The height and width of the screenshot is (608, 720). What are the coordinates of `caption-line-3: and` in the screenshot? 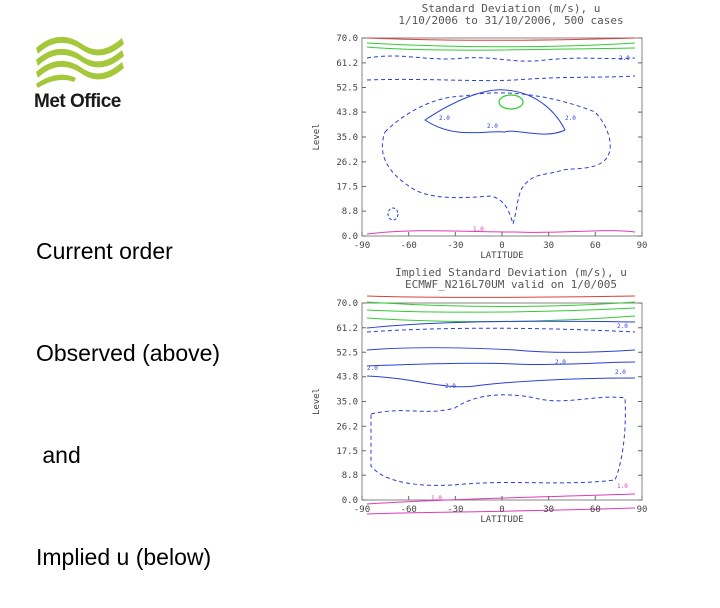 It's located at (58, 455).